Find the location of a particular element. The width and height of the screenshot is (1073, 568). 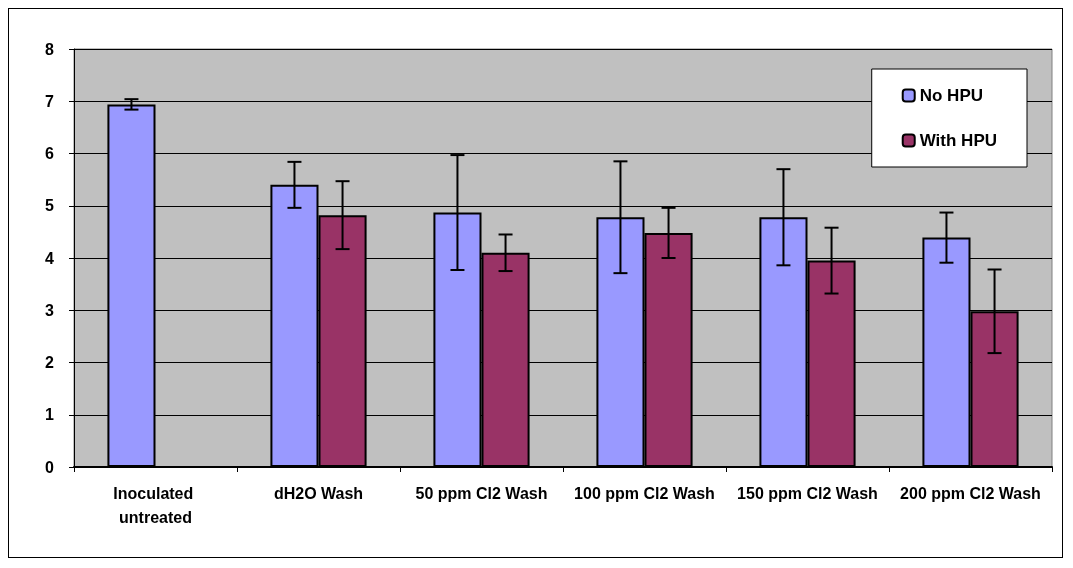

y-tick-label: 1 is located at coordinates (50, 415).